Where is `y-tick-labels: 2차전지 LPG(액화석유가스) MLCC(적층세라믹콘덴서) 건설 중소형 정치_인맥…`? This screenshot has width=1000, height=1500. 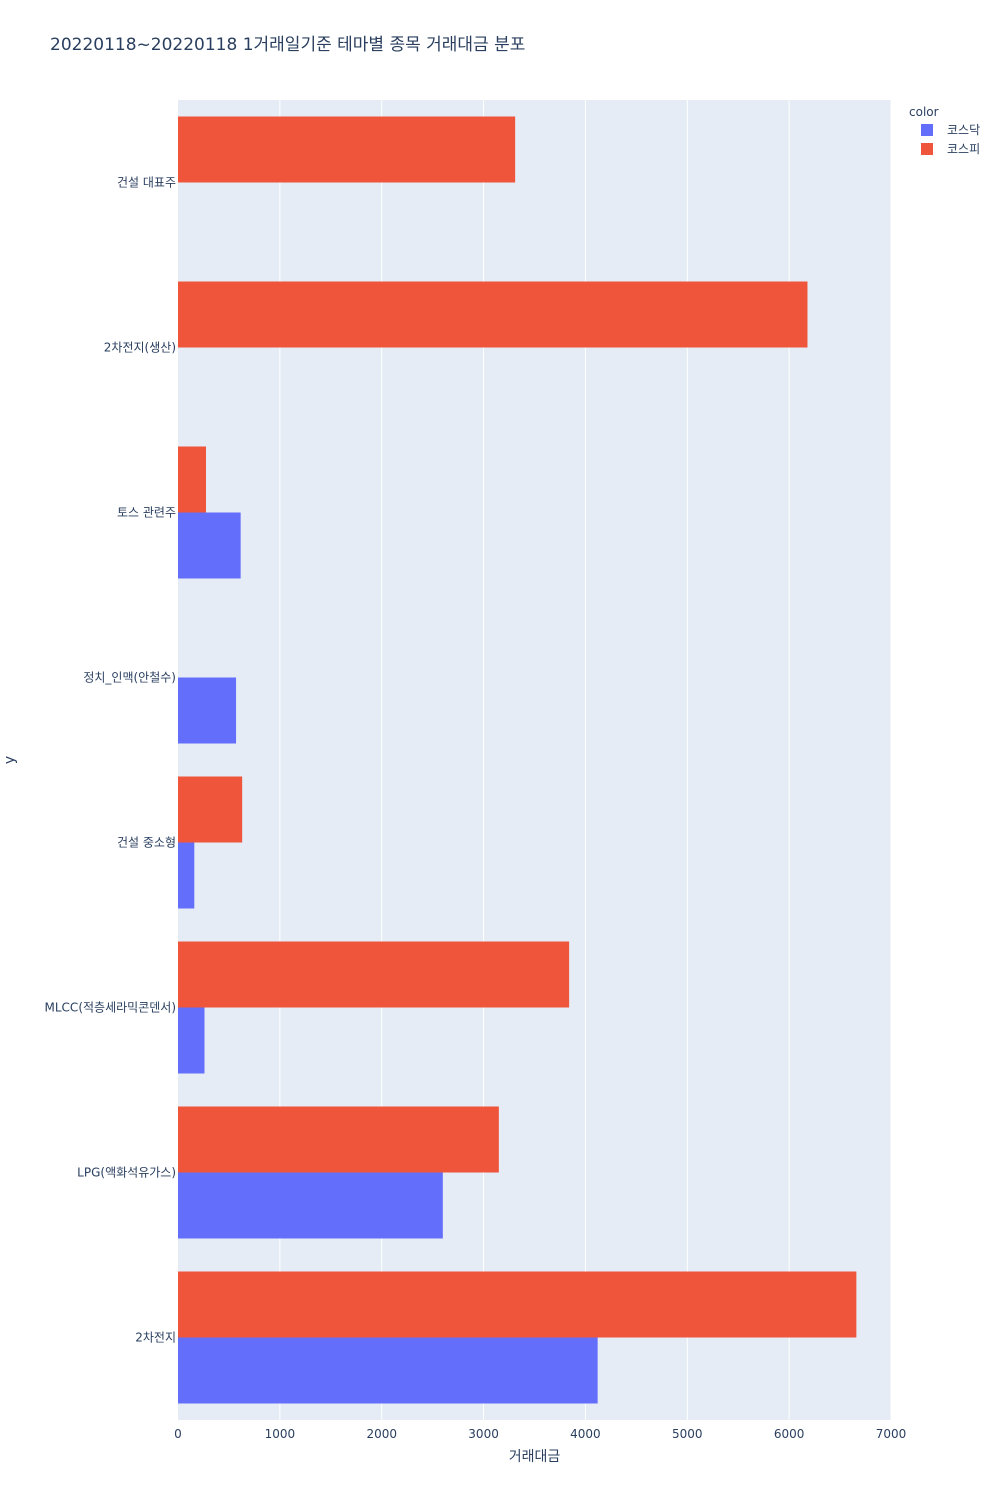
y-tick-labels: 2차전지 LPG(액화석유가스) MLCC(적층세라믹콘덴서) 건설 중소형 정치_인맥… is located at coordinates (110, 760).